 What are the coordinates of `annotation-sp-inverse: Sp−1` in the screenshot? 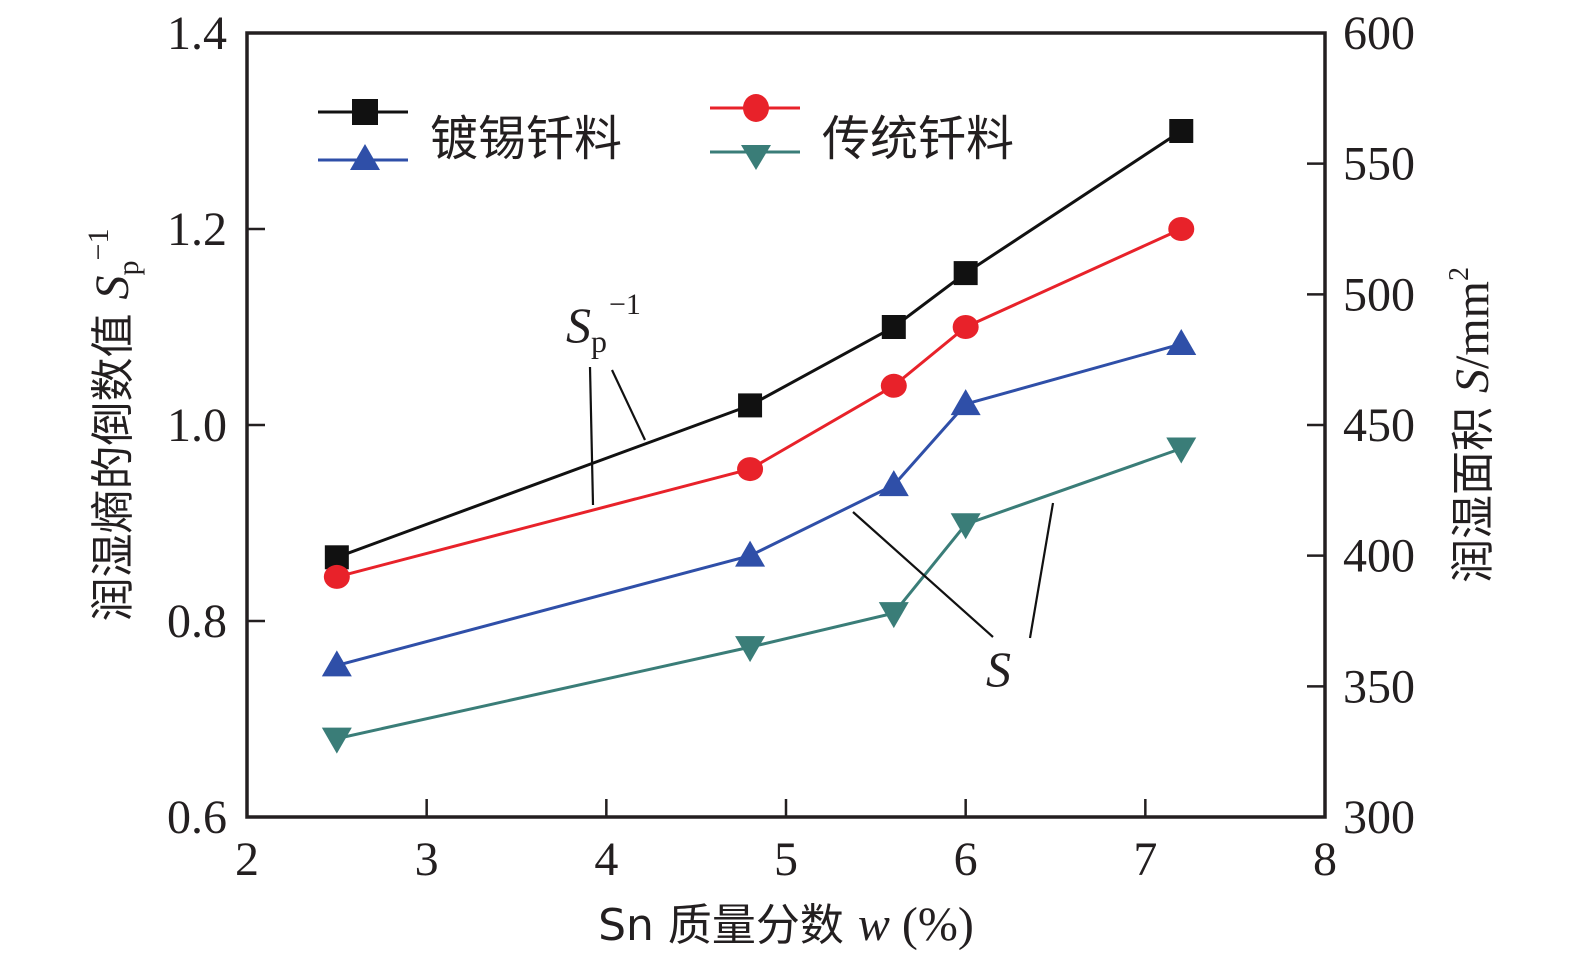 It's located at (606, 397).